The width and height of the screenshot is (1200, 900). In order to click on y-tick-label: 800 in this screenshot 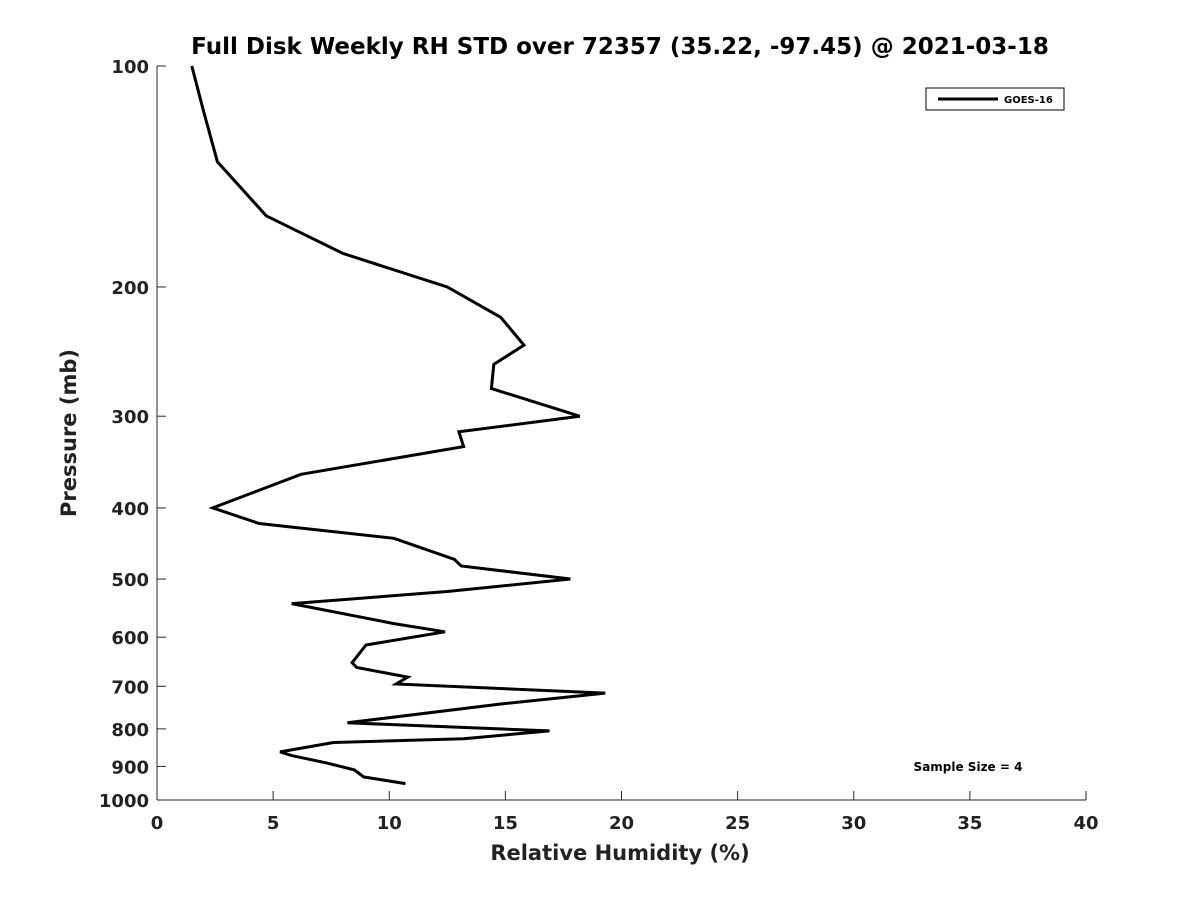, I will do `click(130, 730)`.